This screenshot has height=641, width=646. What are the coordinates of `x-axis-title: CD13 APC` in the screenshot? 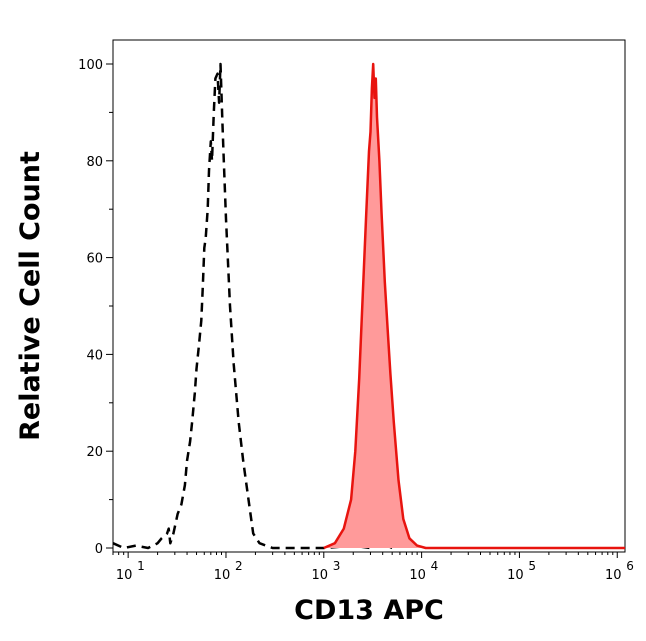 It's located at (369, 610).